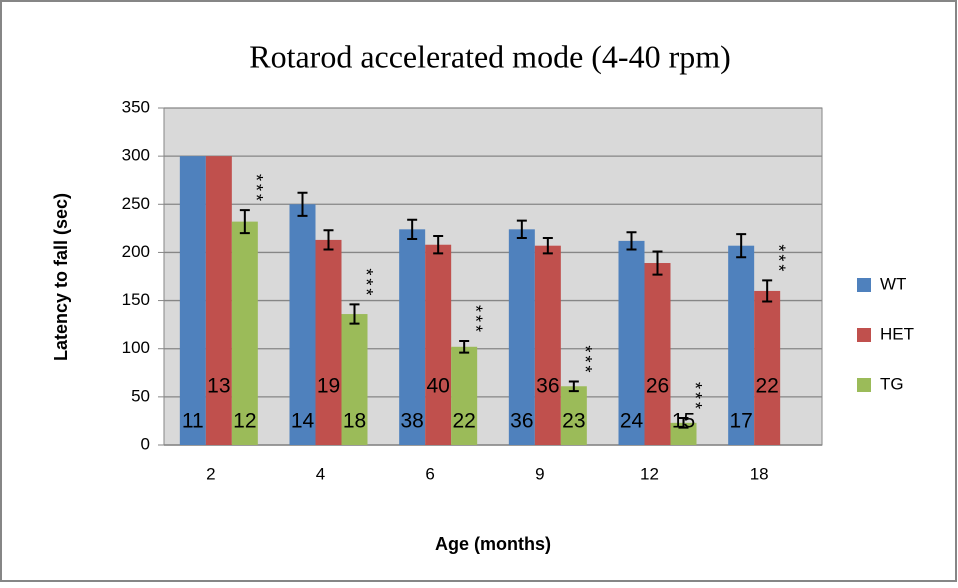 This screenshot has width=958, height=588. I want to click on y-axis-label: Latency to fall (sec), so click(61, 277).